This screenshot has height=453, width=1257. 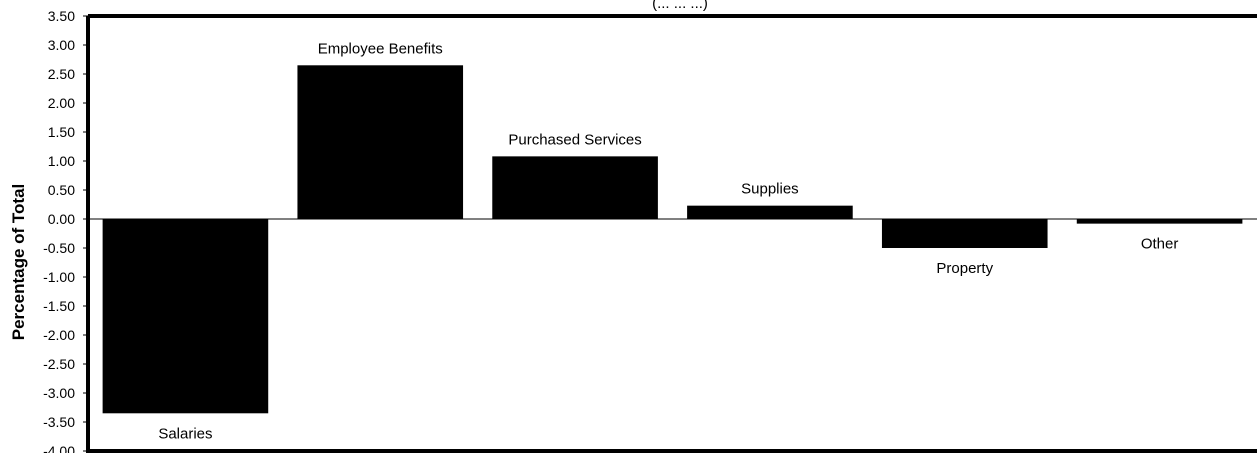 What do you see at coordinates (59, 422) in the screenshot?
I see `y-tick-label: -3.50` at bounding box center [59, 422].